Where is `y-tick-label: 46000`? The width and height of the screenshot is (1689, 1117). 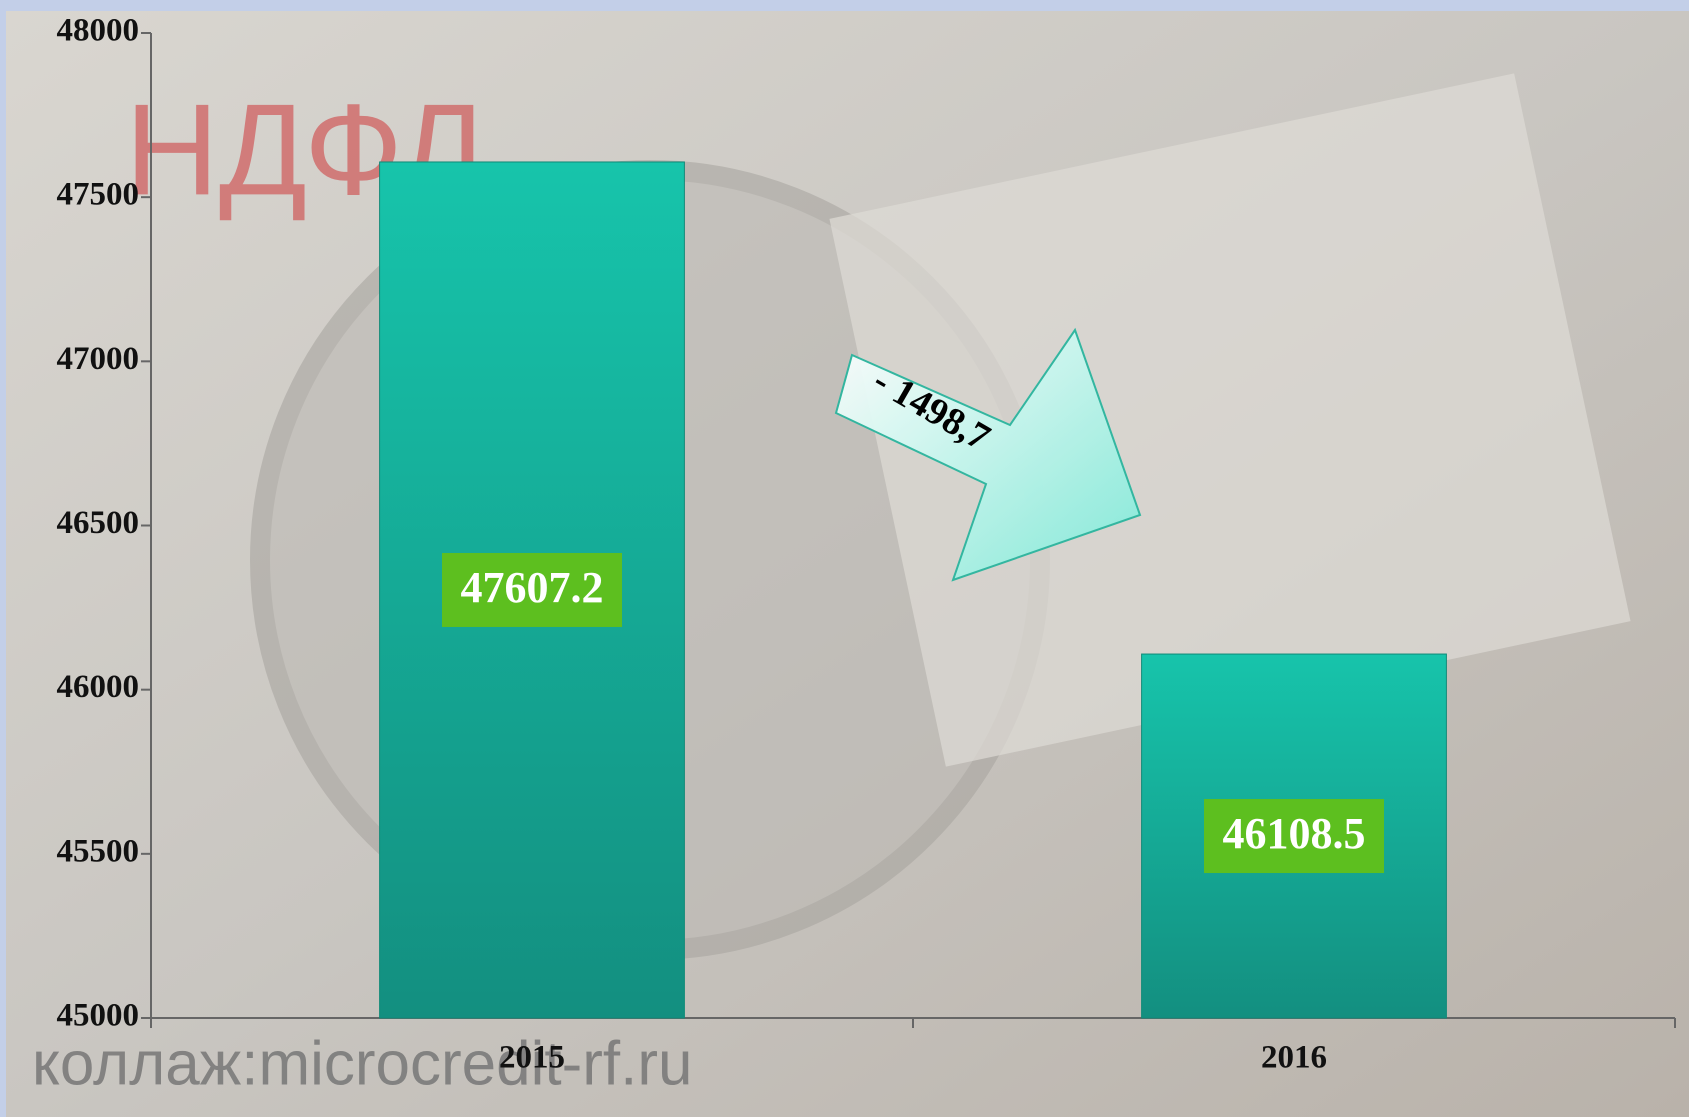 y-tick-label: 46000 is located at coordinates (98, 687).